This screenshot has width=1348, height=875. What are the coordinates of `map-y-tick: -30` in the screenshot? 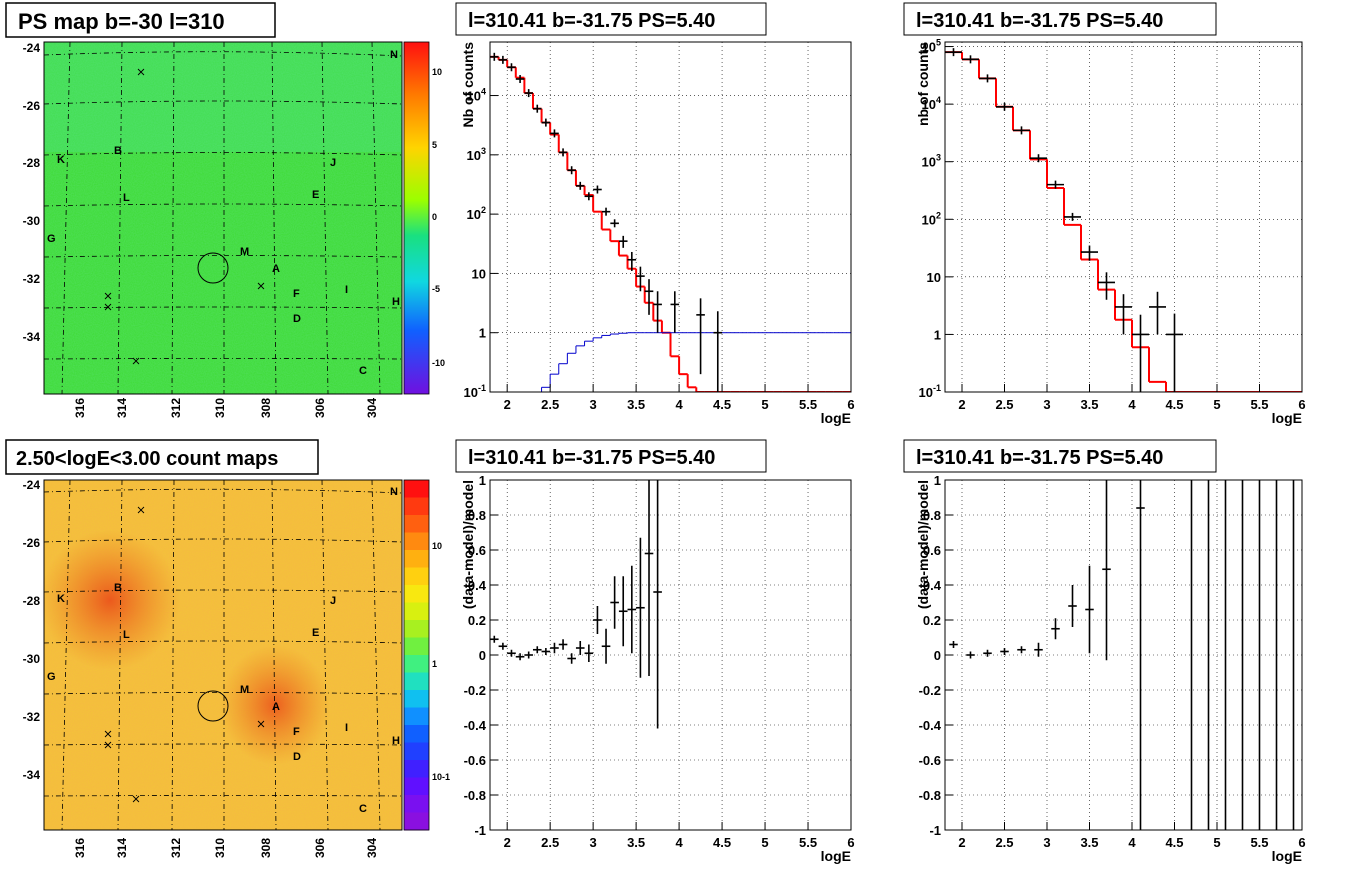 It's located at (32, 221).